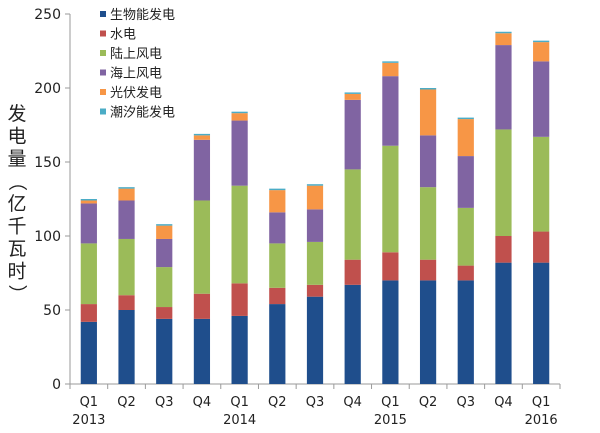 Image resolution: width=600 pixels, height=433 pixels. Describe the element at coordinates (17, 293) in the screenshot. I see `y-axis-label-char: ）` at that location.